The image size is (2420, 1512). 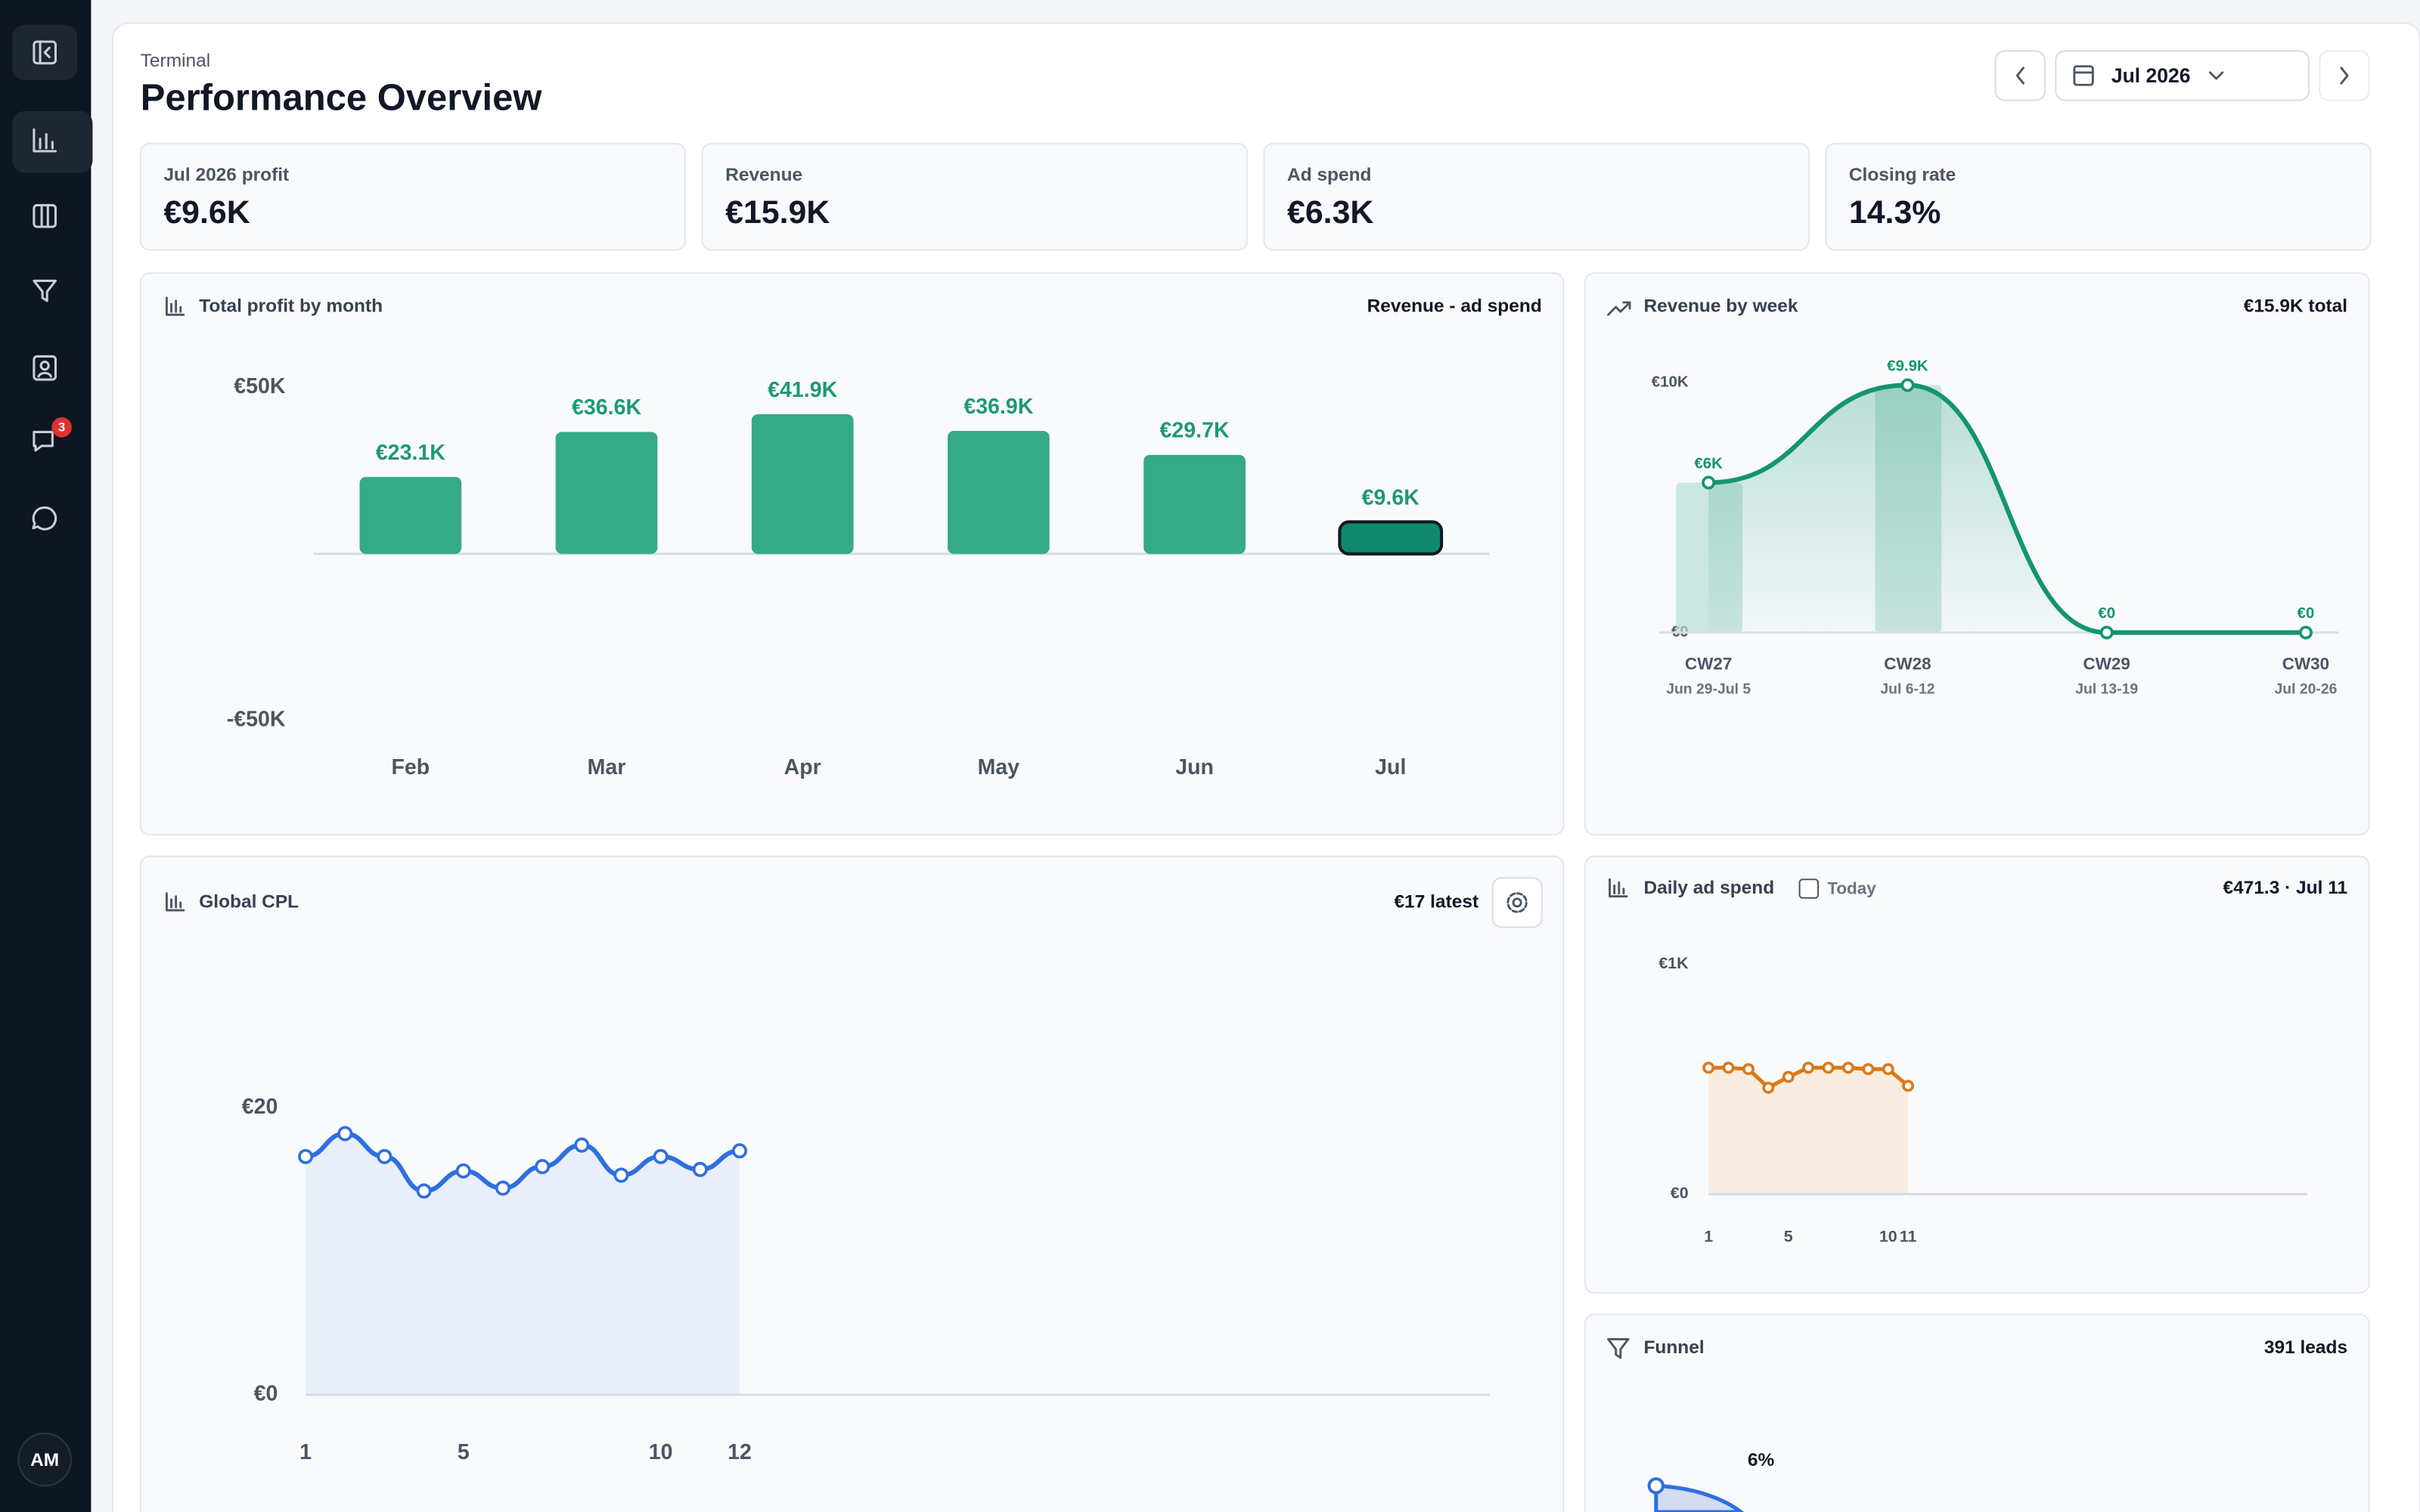 I want to click on nav-board, so click(x=45, y=216).